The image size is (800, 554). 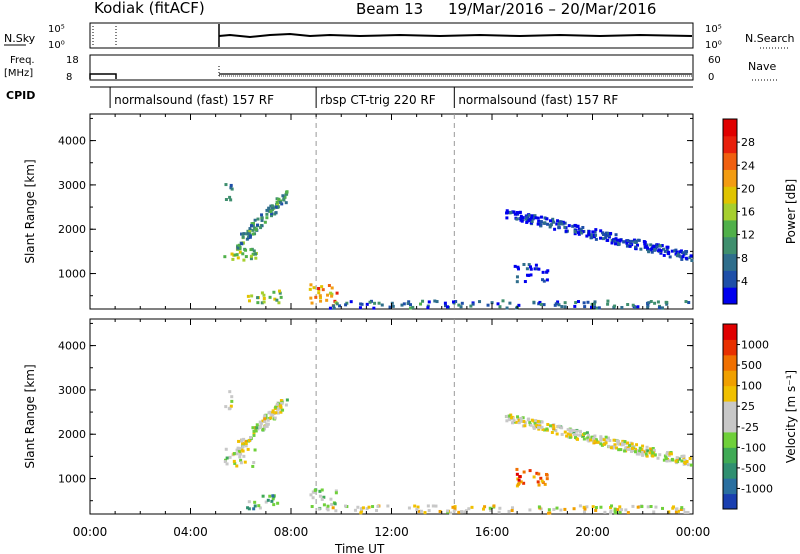 I want to click on nsky-panel: N.Sky 10⁵ 10⁰ 10⁵ 10⁰ N.Search, so click(x=399, y=36).